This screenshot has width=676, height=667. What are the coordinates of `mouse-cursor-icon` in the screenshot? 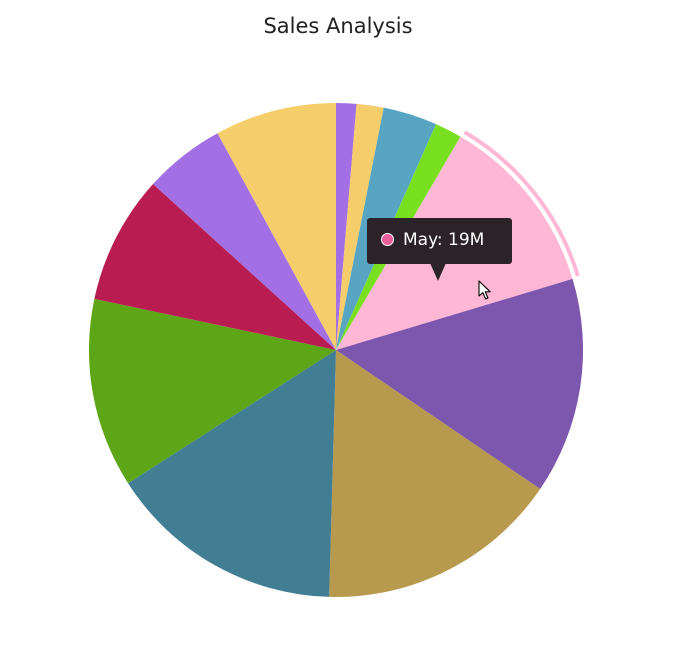 It's located at (484, 290).